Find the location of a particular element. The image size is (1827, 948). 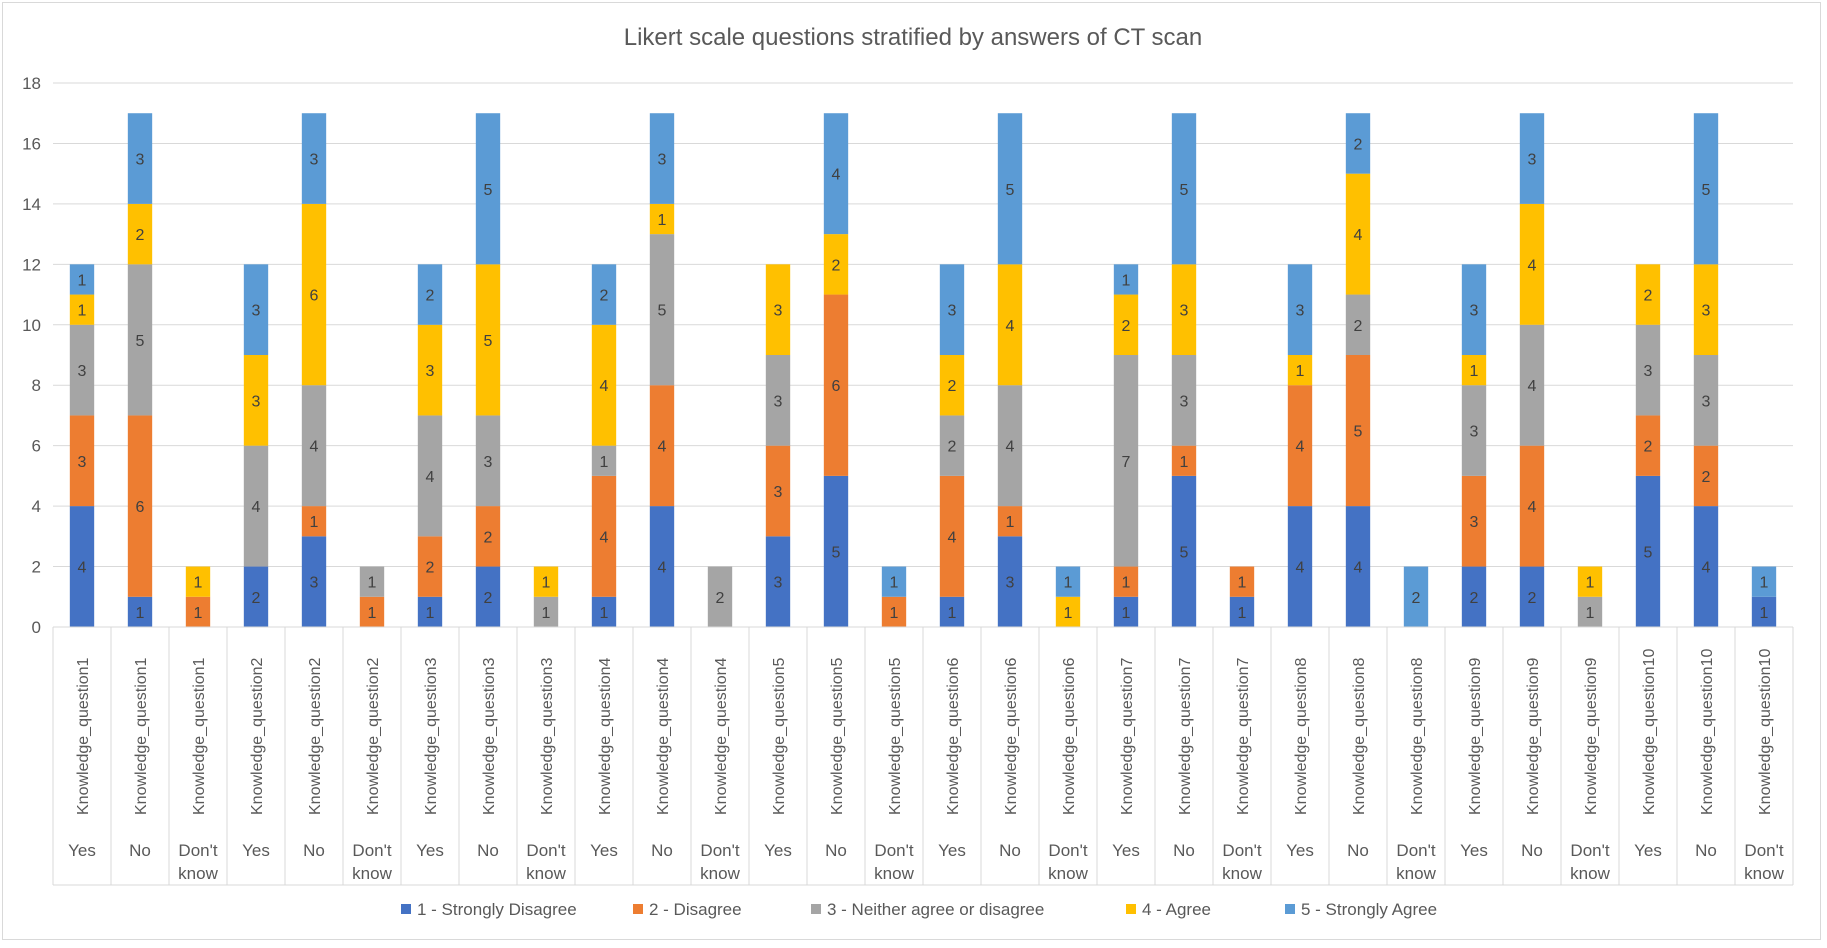

x-tick-label-question: Knowledge_question3 is located at coordinates (547, 736).